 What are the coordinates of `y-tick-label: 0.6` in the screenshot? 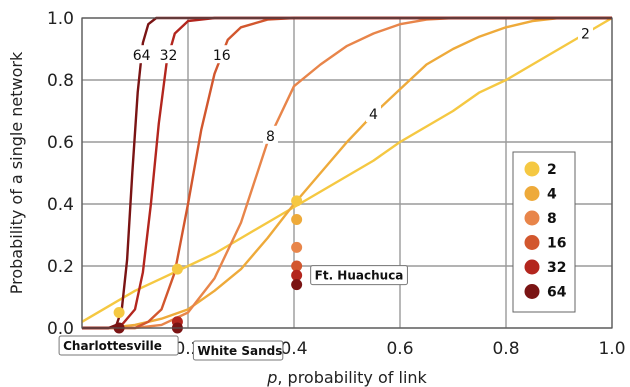 It's located at (60, 143).